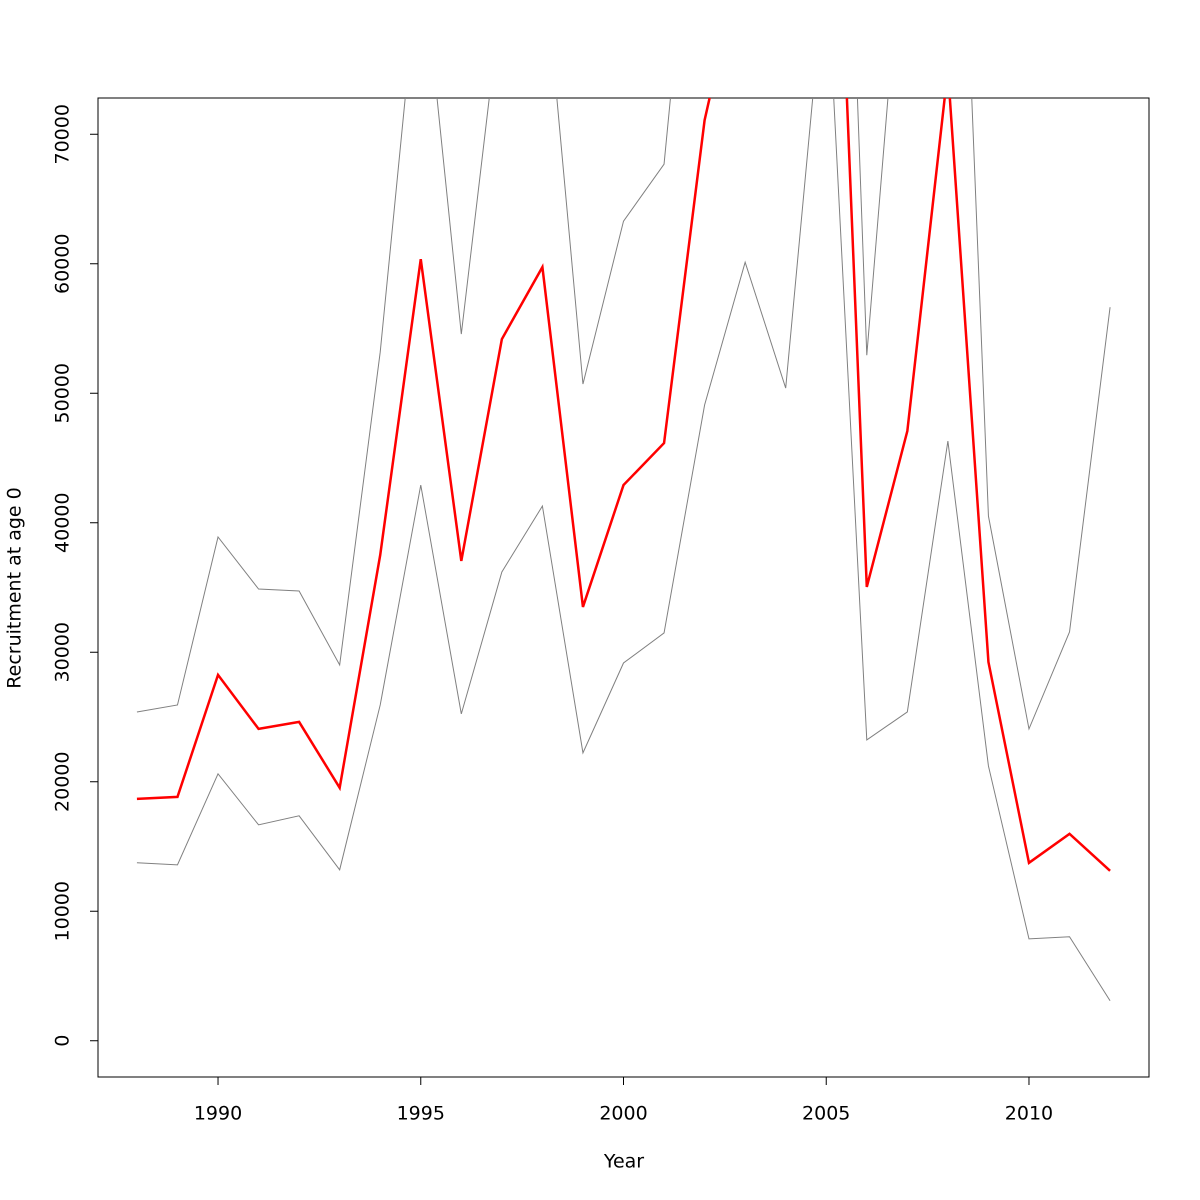 This screenshot has height=1200, width=1200. Describe the element at coordinates (623, 1114) in the screenshot. I see `x-tick-label: 2000` at that location.